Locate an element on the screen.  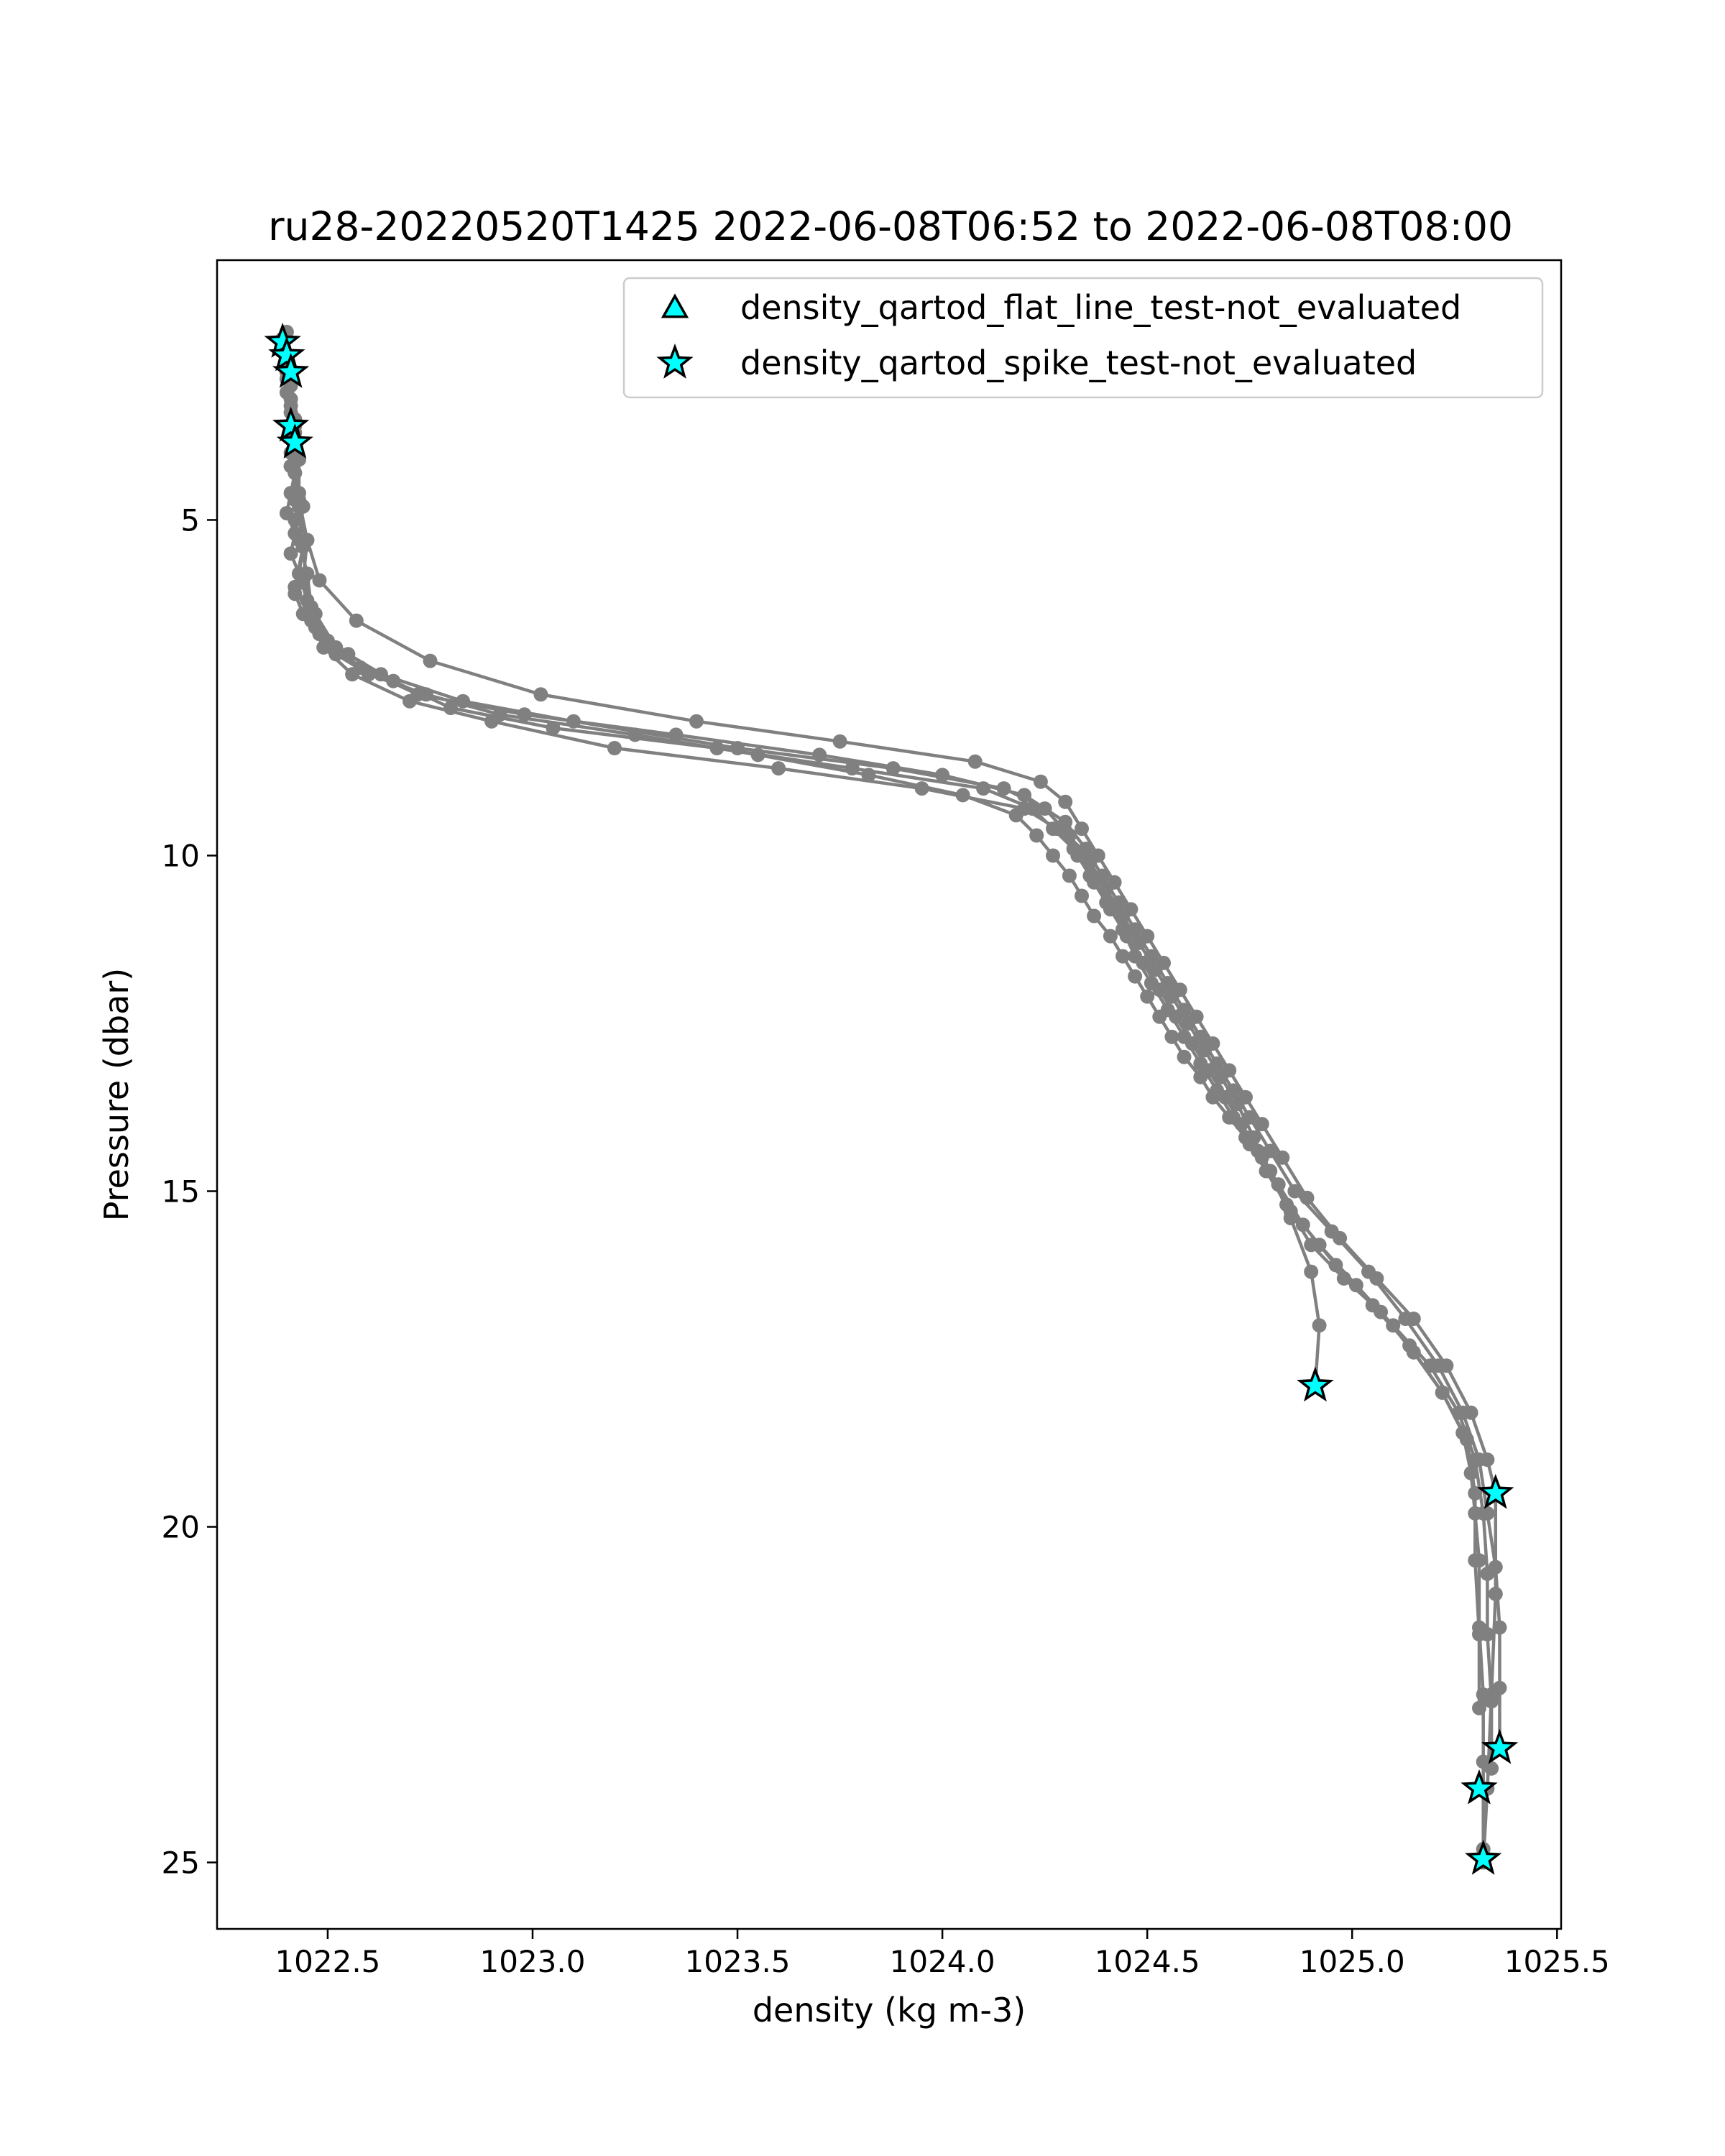
x-tick-label: 1023.0 is located at coordinates (533, 1961).